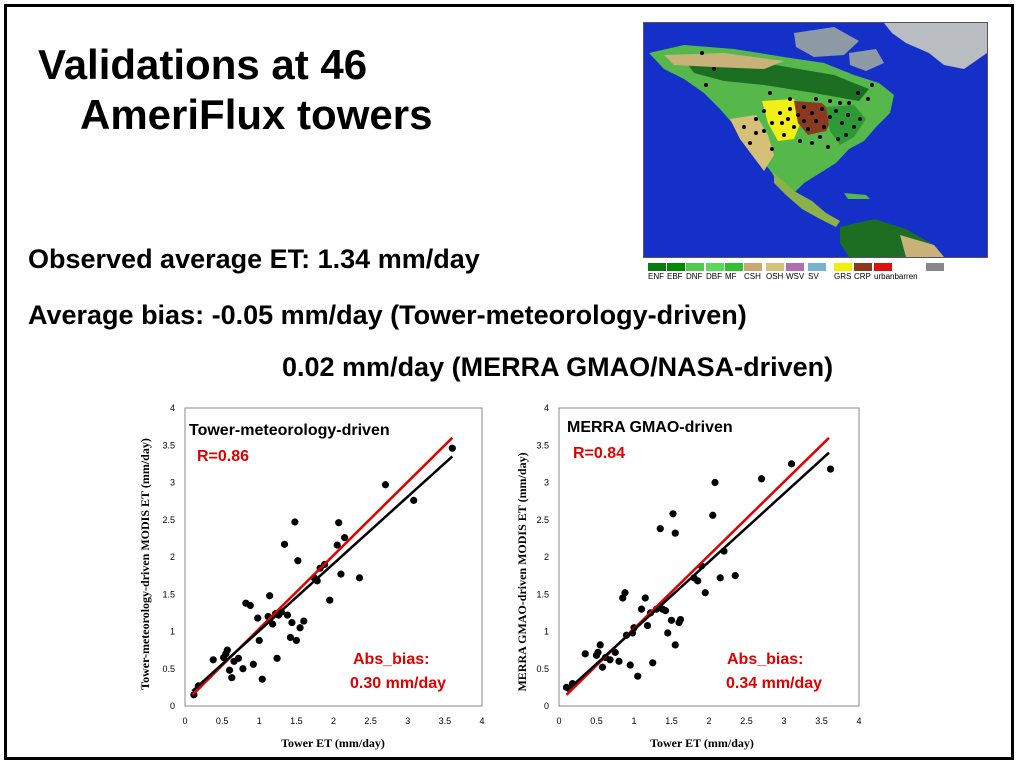 The height and width of the screenshot is (768, 1024). What do you see at coordinates (775, 276) in the screenshot?
I see `legend-label-osh: OSH` at bounding box center [775, 276].